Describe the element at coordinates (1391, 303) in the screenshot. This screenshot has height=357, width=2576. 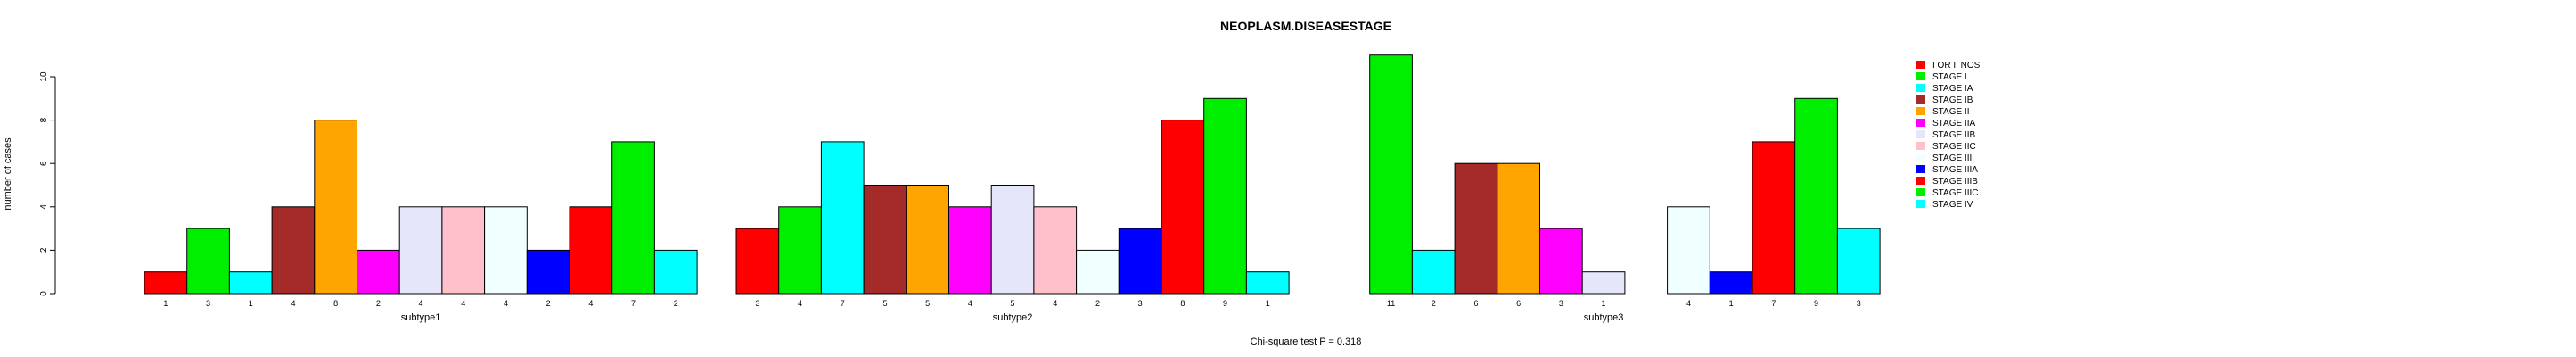
I see `bar-count-label: 11` at that location.